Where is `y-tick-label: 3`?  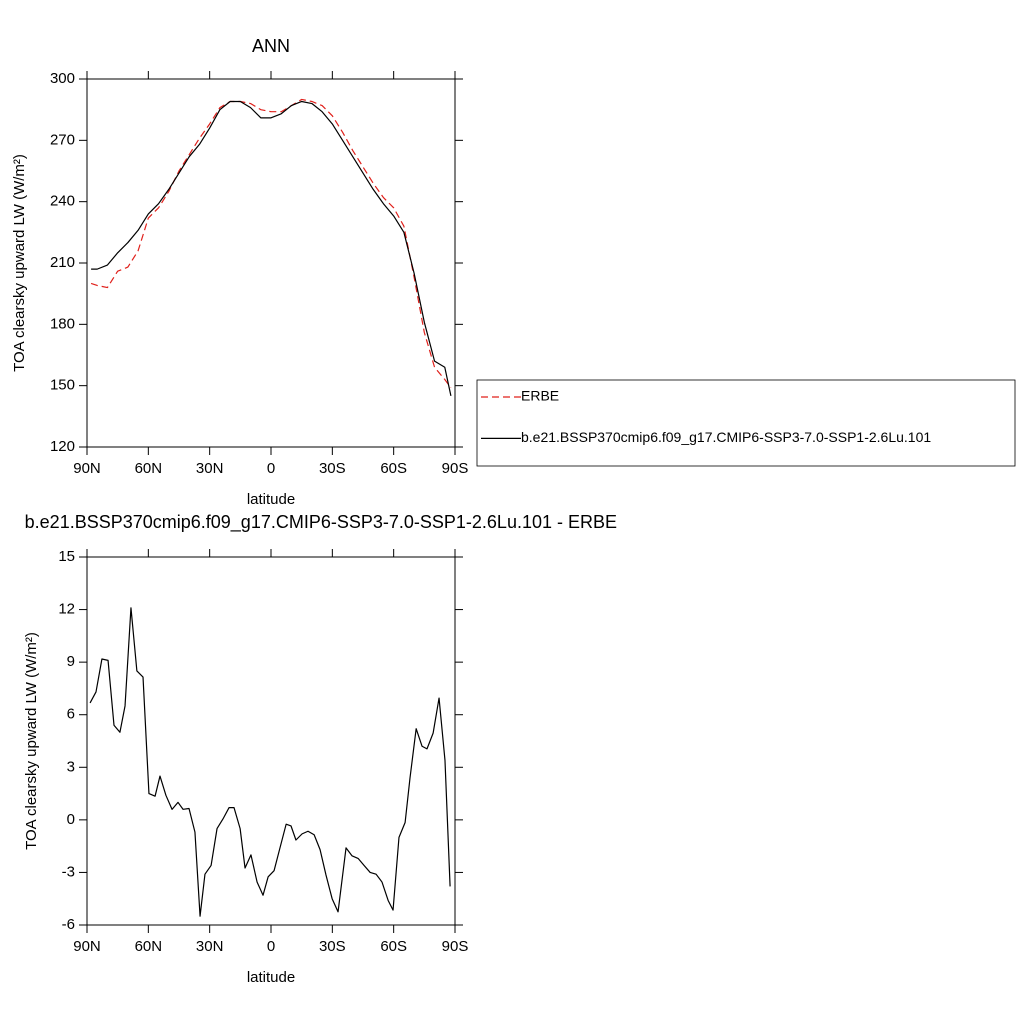
y-tick-label: 3 is located at coordinates (71, 766).